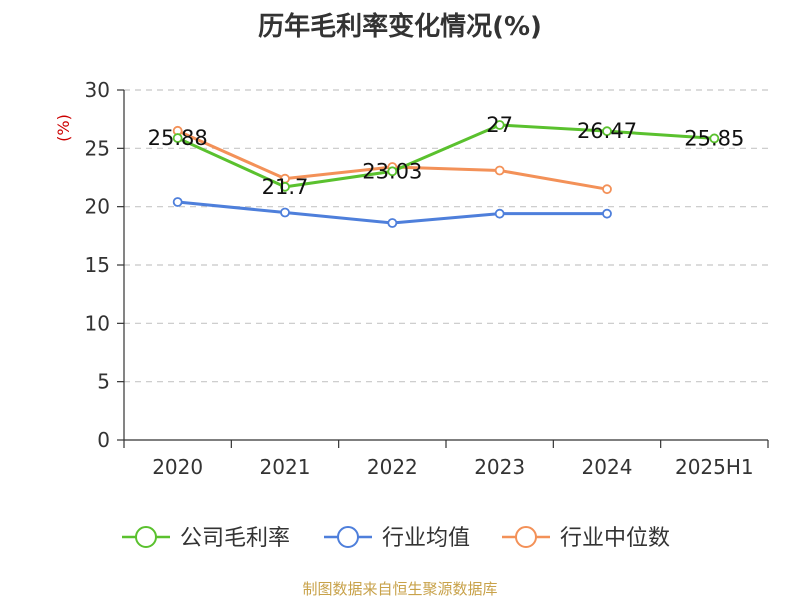 The image size is (800, 600). I want to click on legend-item: 行业均值, so click(397, 538).